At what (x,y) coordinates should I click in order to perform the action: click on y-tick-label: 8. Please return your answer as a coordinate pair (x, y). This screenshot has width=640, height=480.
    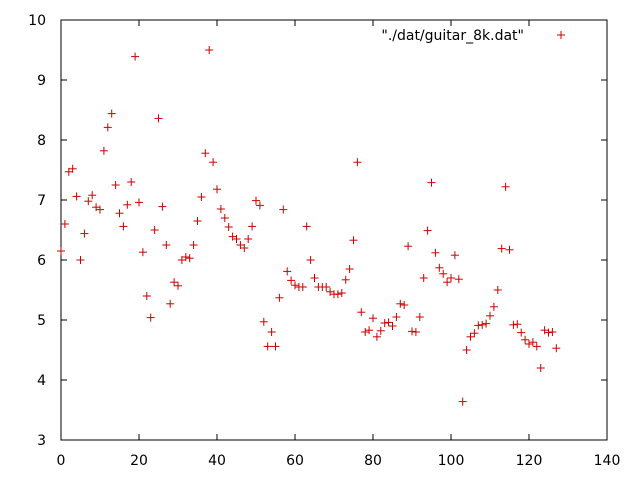
    Looking at the image, I should click on (41, 141).